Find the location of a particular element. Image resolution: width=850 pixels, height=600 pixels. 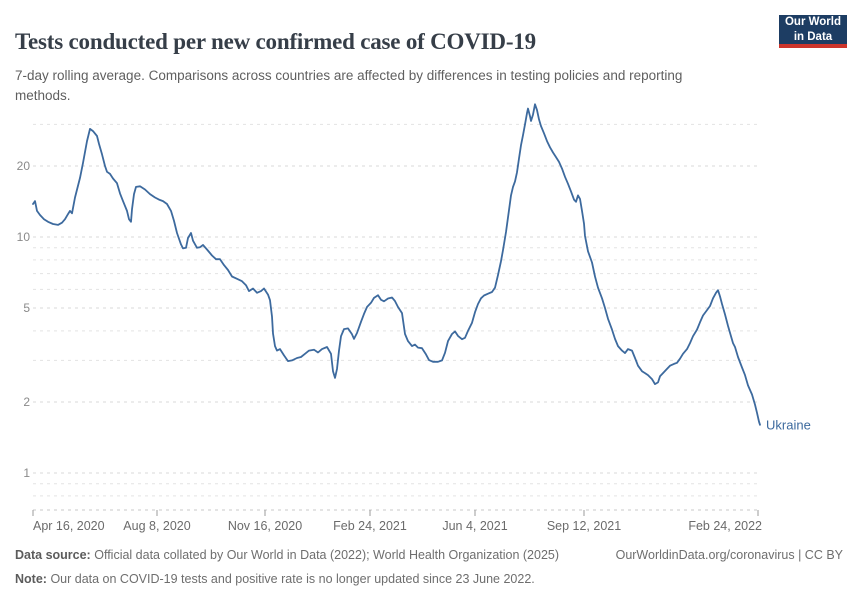

x-tick-label: Nov 16, 2020 is located at coordinates (265, 526).